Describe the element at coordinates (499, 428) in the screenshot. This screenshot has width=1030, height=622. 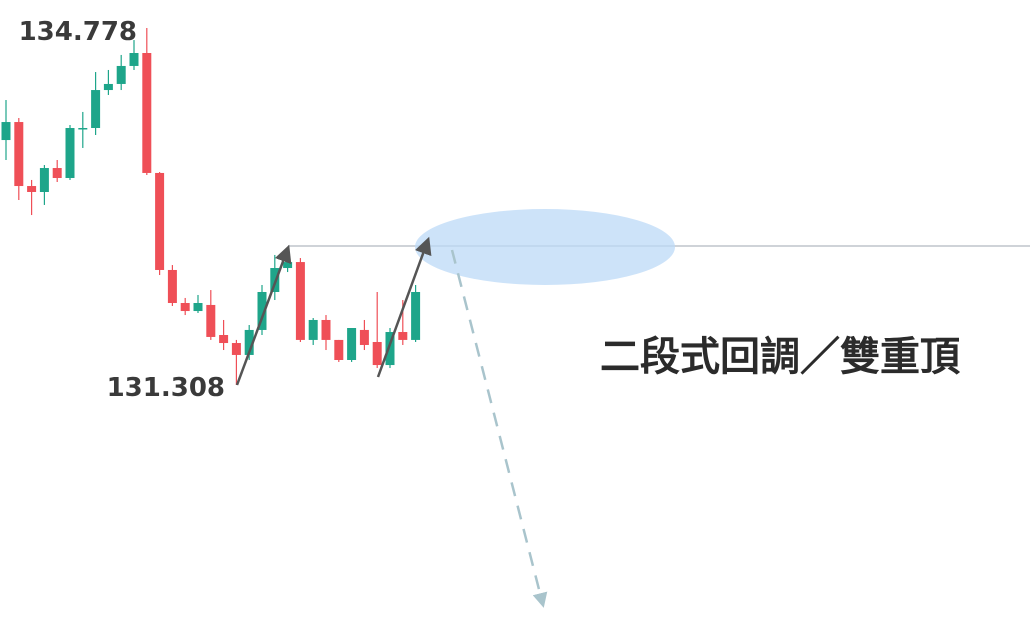
I see `dashed-arrow` at that location.